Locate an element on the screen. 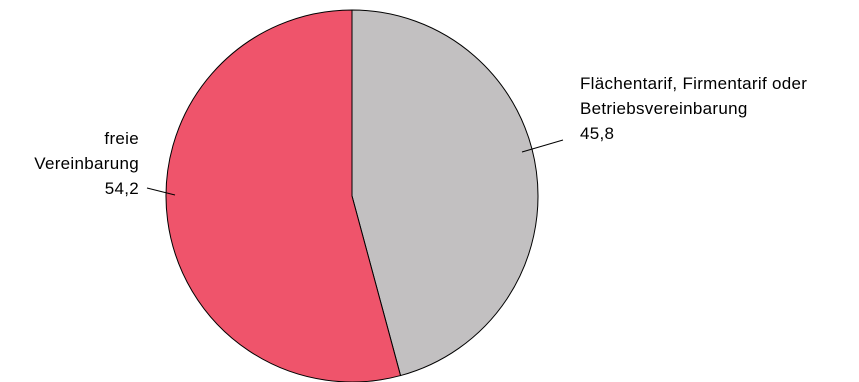  slice-label-frei-line-2: Vereinbarung is located at coordinates (86, 163).